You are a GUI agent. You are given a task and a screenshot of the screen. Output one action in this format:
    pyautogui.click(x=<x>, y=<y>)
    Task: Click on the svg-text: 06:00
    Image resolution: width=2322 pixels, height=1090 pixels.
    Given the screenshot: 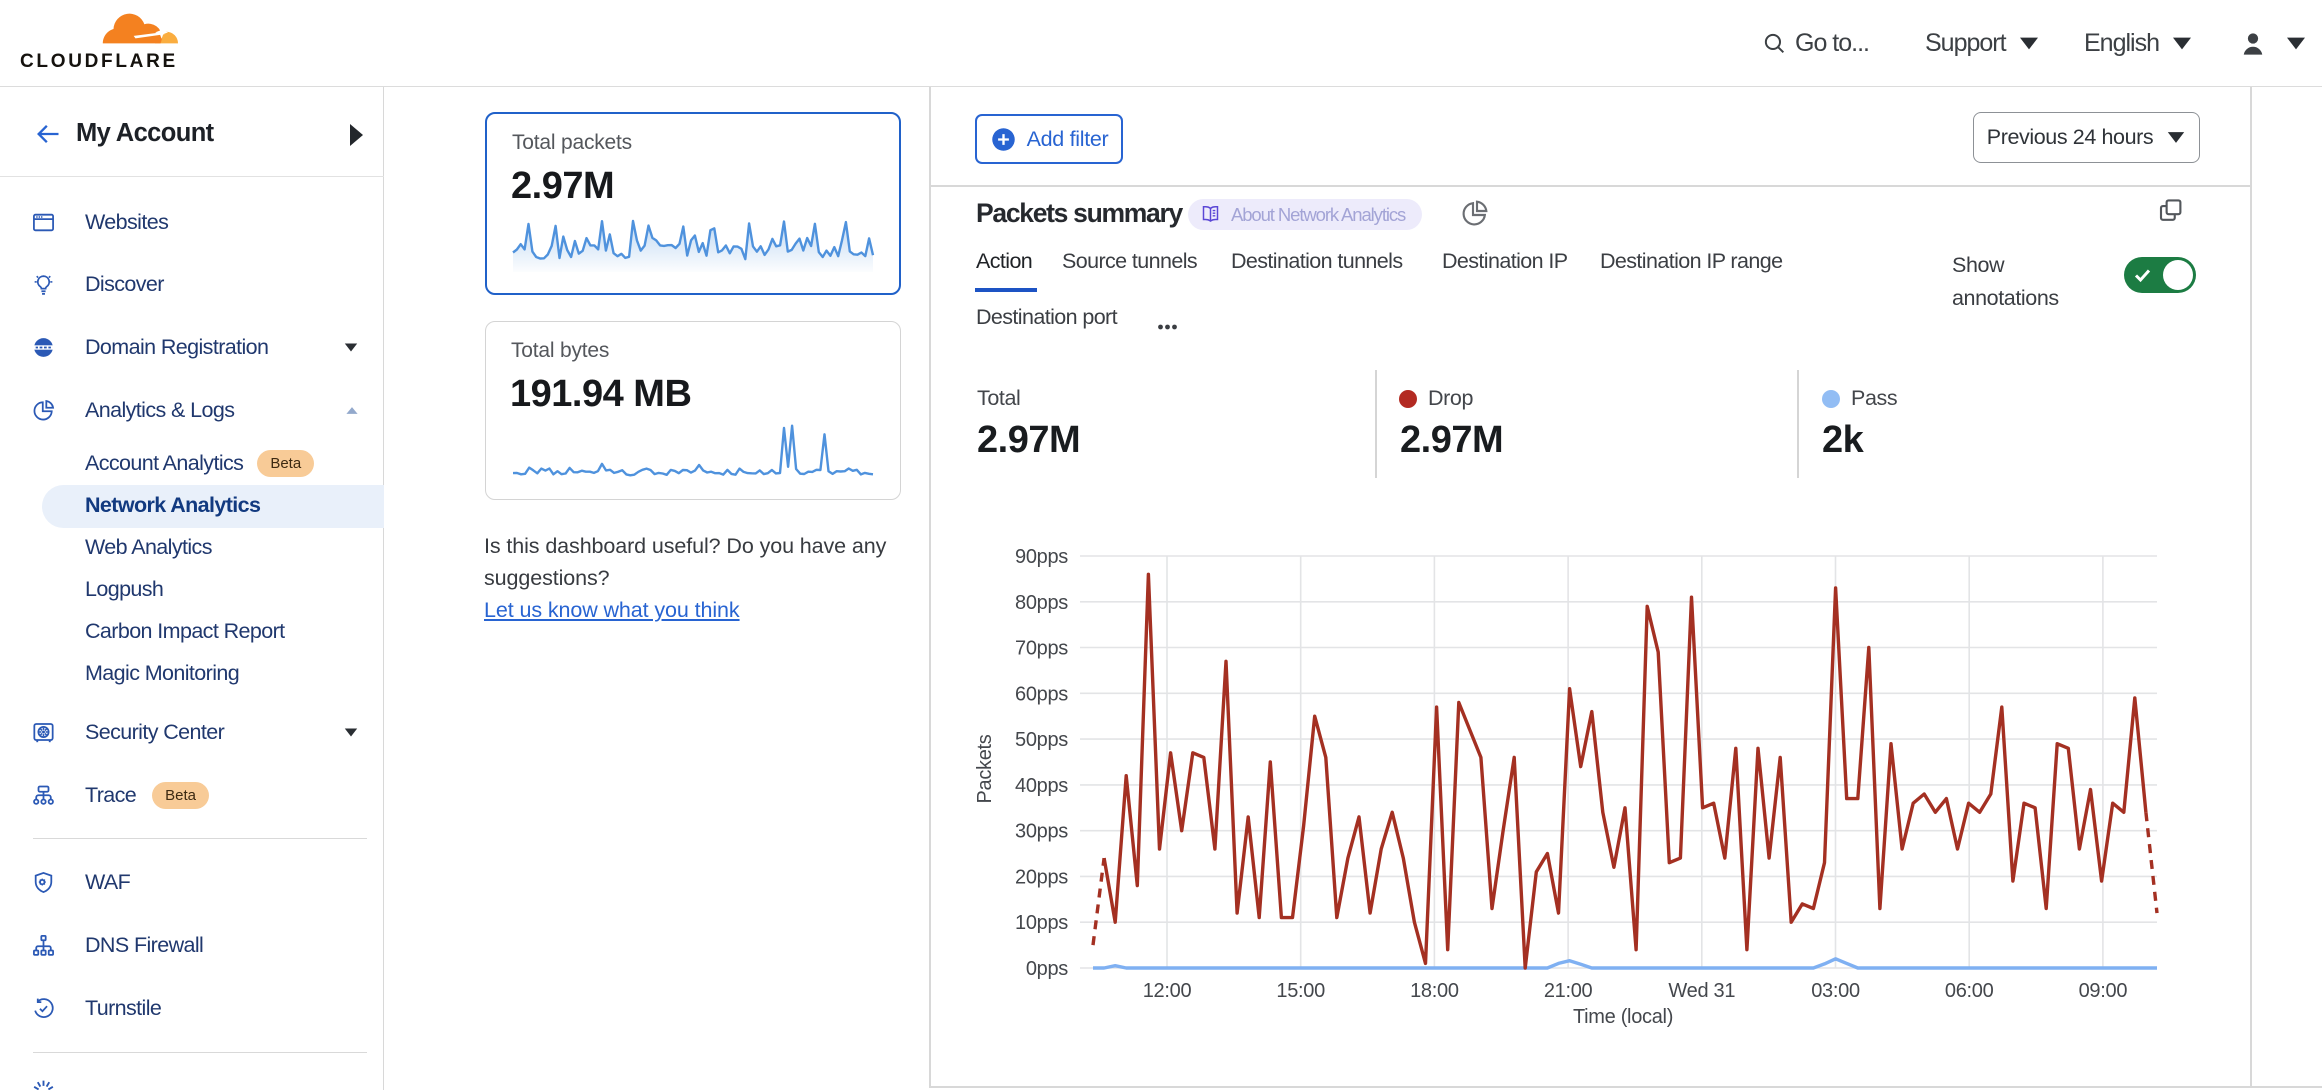 What is the action you would take?
    pyautogui.click(x=1969, y=991)
    